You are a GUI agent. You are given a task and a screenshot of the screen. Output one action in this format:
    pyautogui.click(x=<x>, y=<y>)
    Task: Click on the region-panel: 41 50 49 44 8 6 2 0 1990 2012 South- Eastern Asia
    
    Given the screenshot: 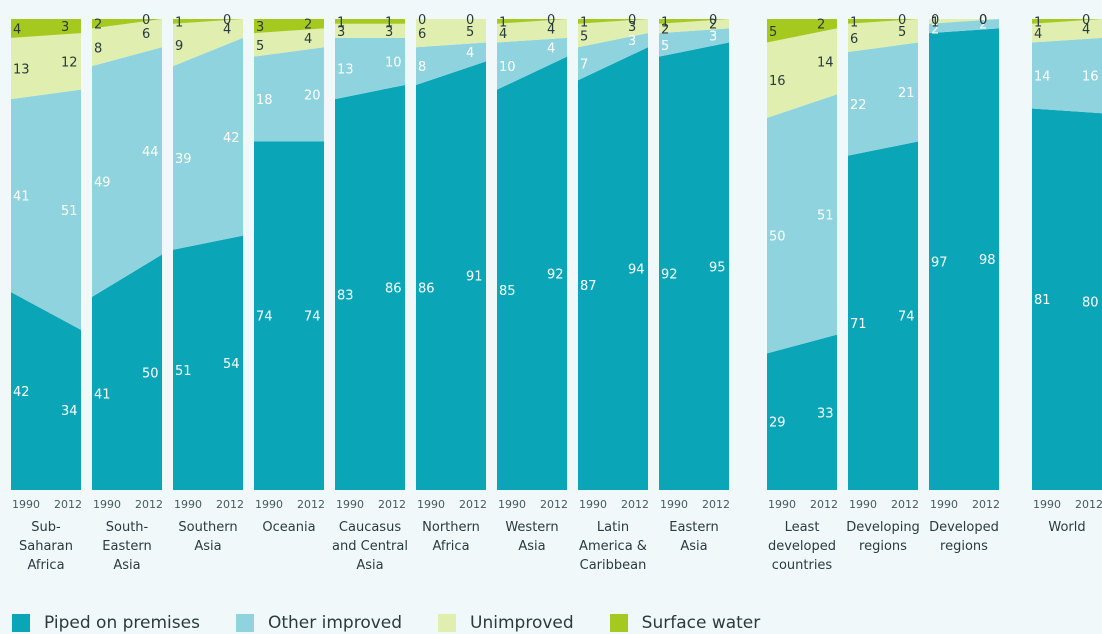 What is the action you would take?
    pyautogui.click(x=127, y=293)
    